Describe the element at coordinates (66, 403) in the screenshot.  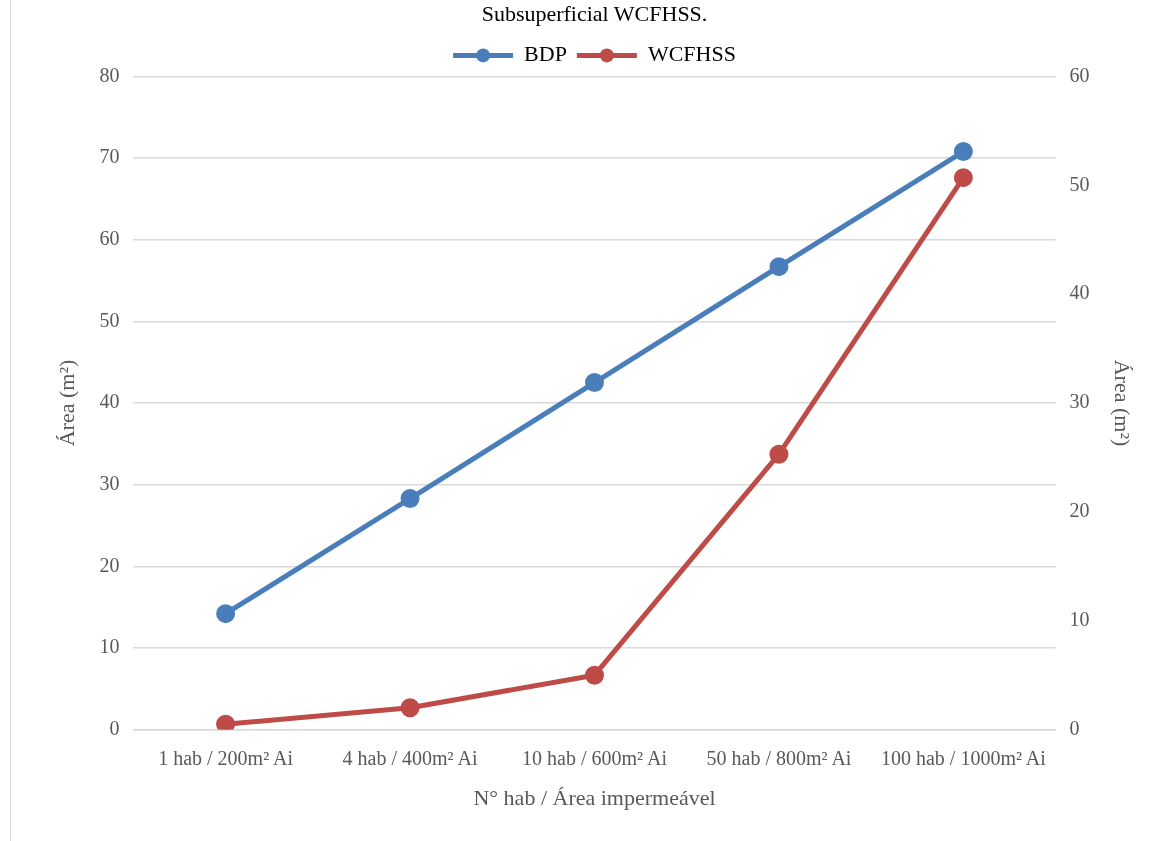
I see `y-axis-title: Área (m²)` at that location.